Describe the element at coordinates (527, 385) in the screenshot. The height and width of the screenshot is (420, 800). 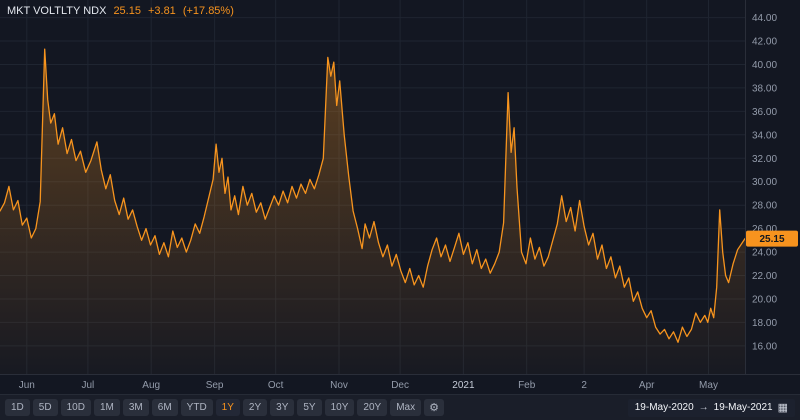
I see `x-axis-label: Feb` at that location.